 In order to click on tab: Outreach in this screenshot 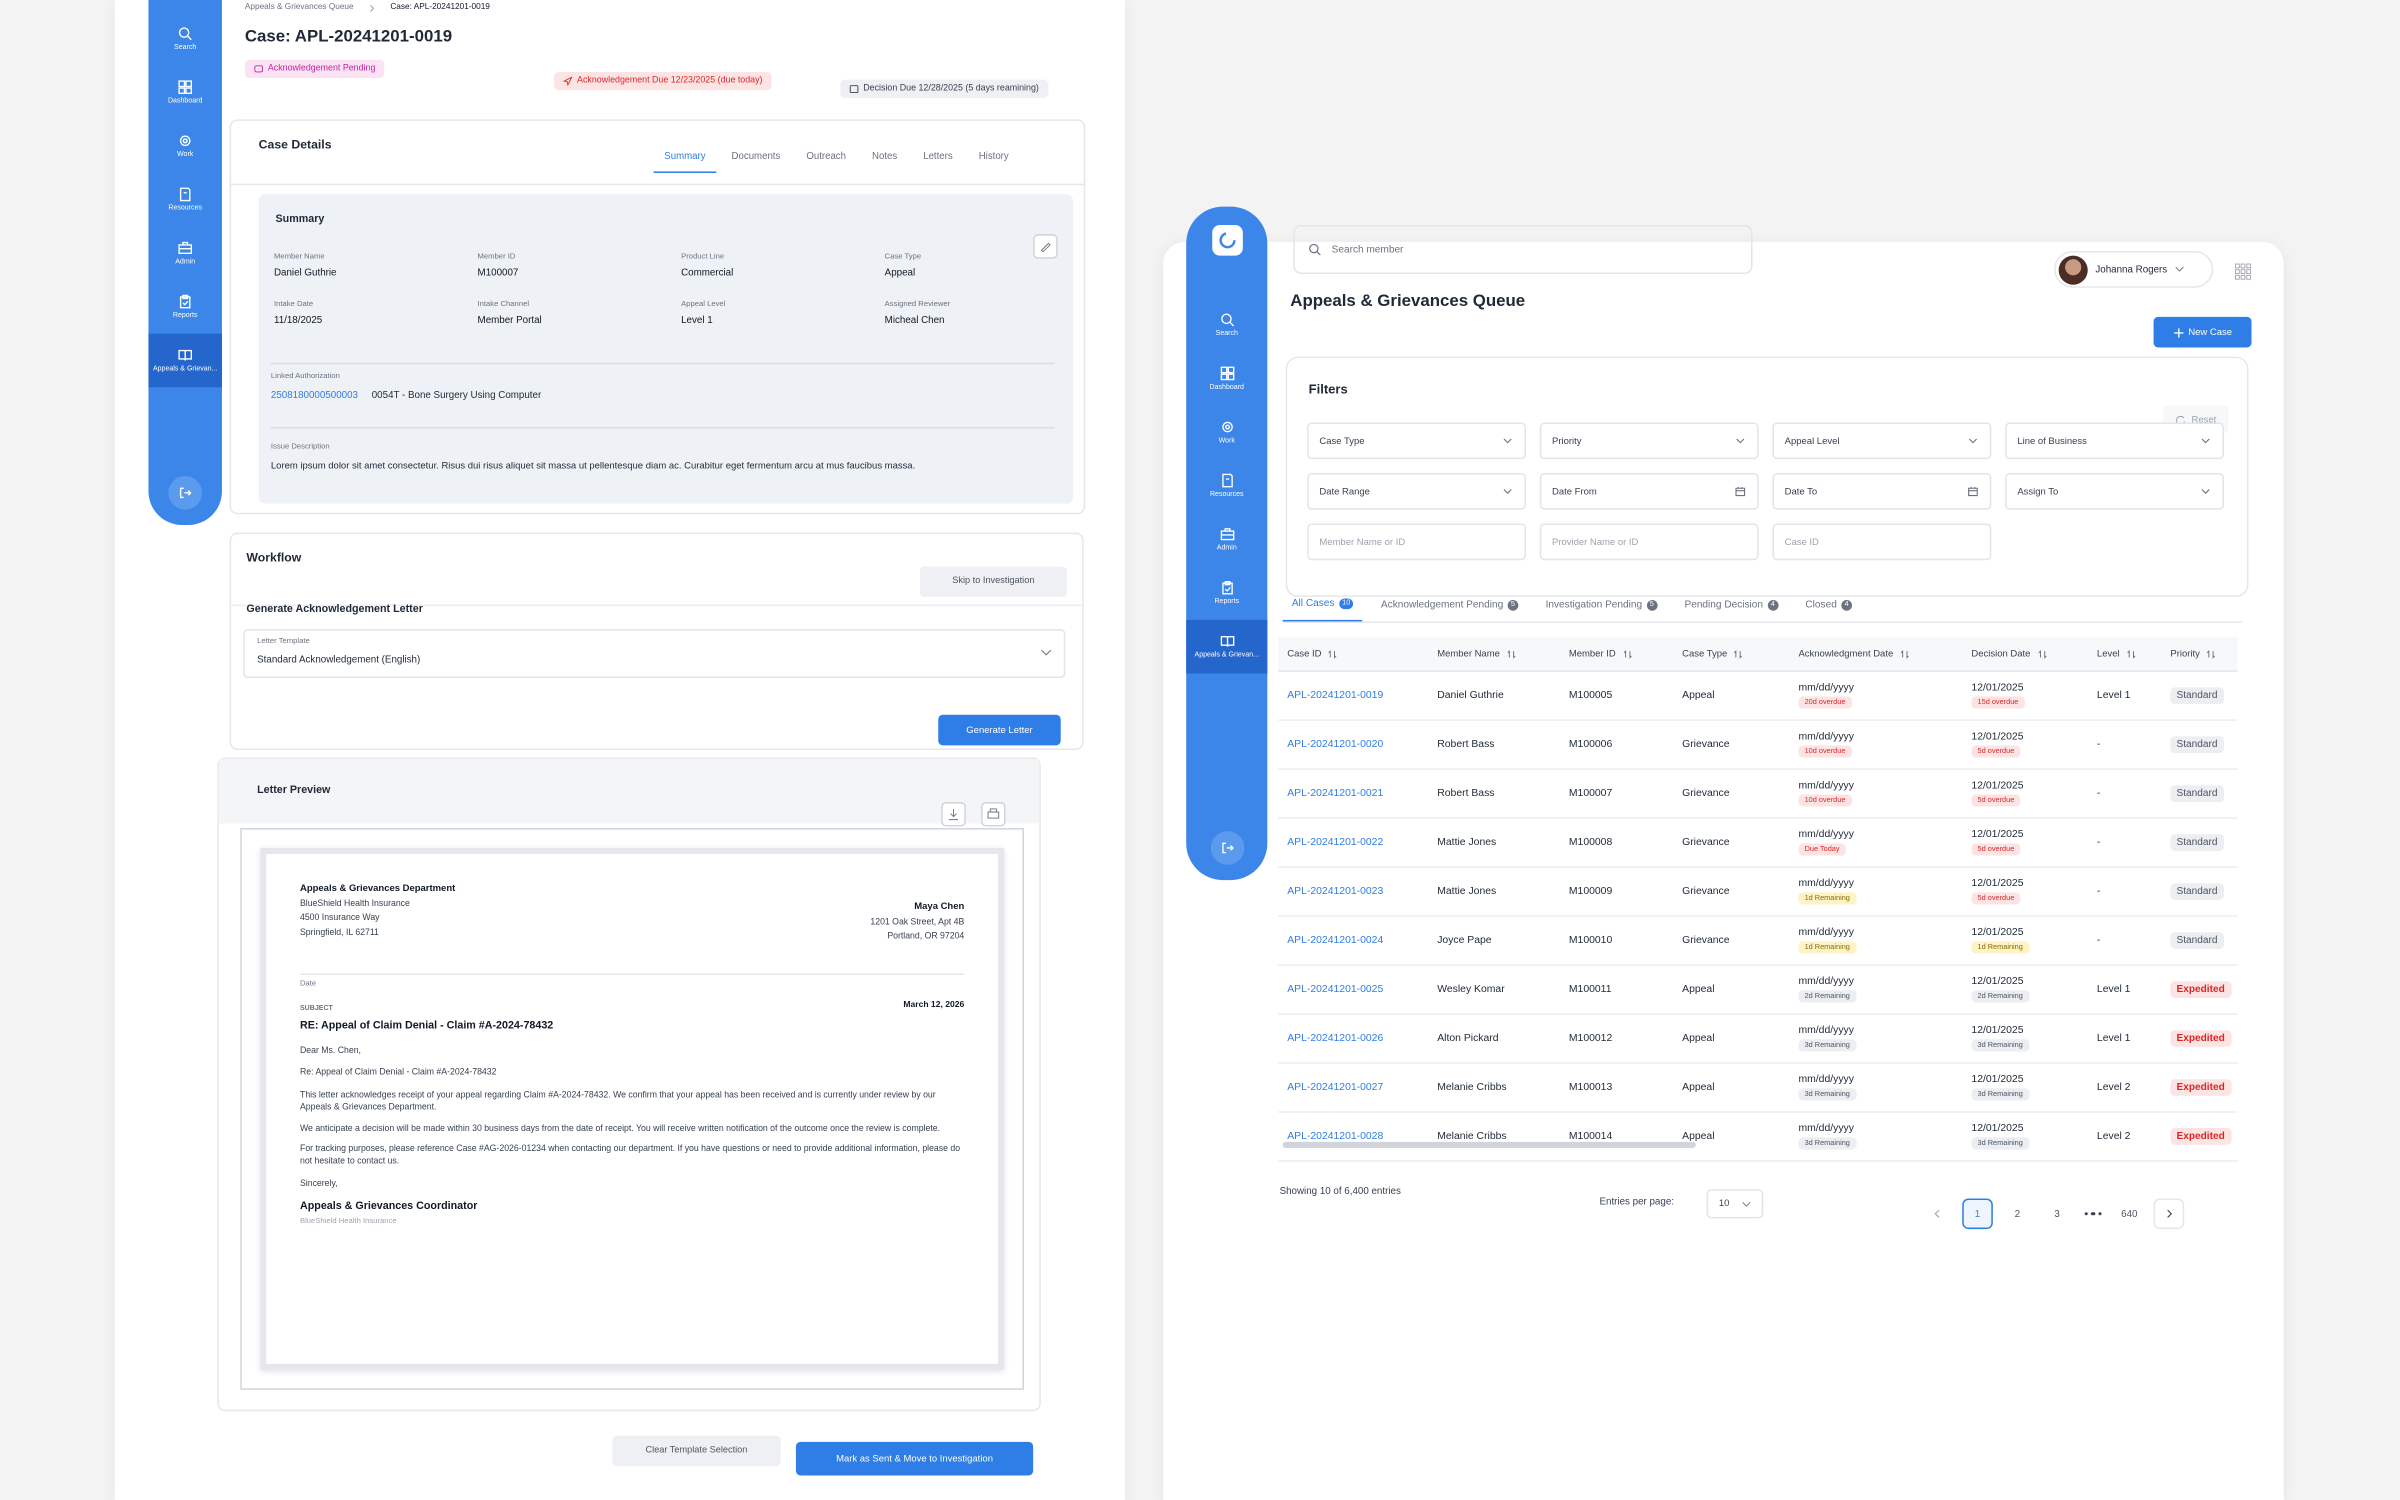, I will do `click(826, 157)`.